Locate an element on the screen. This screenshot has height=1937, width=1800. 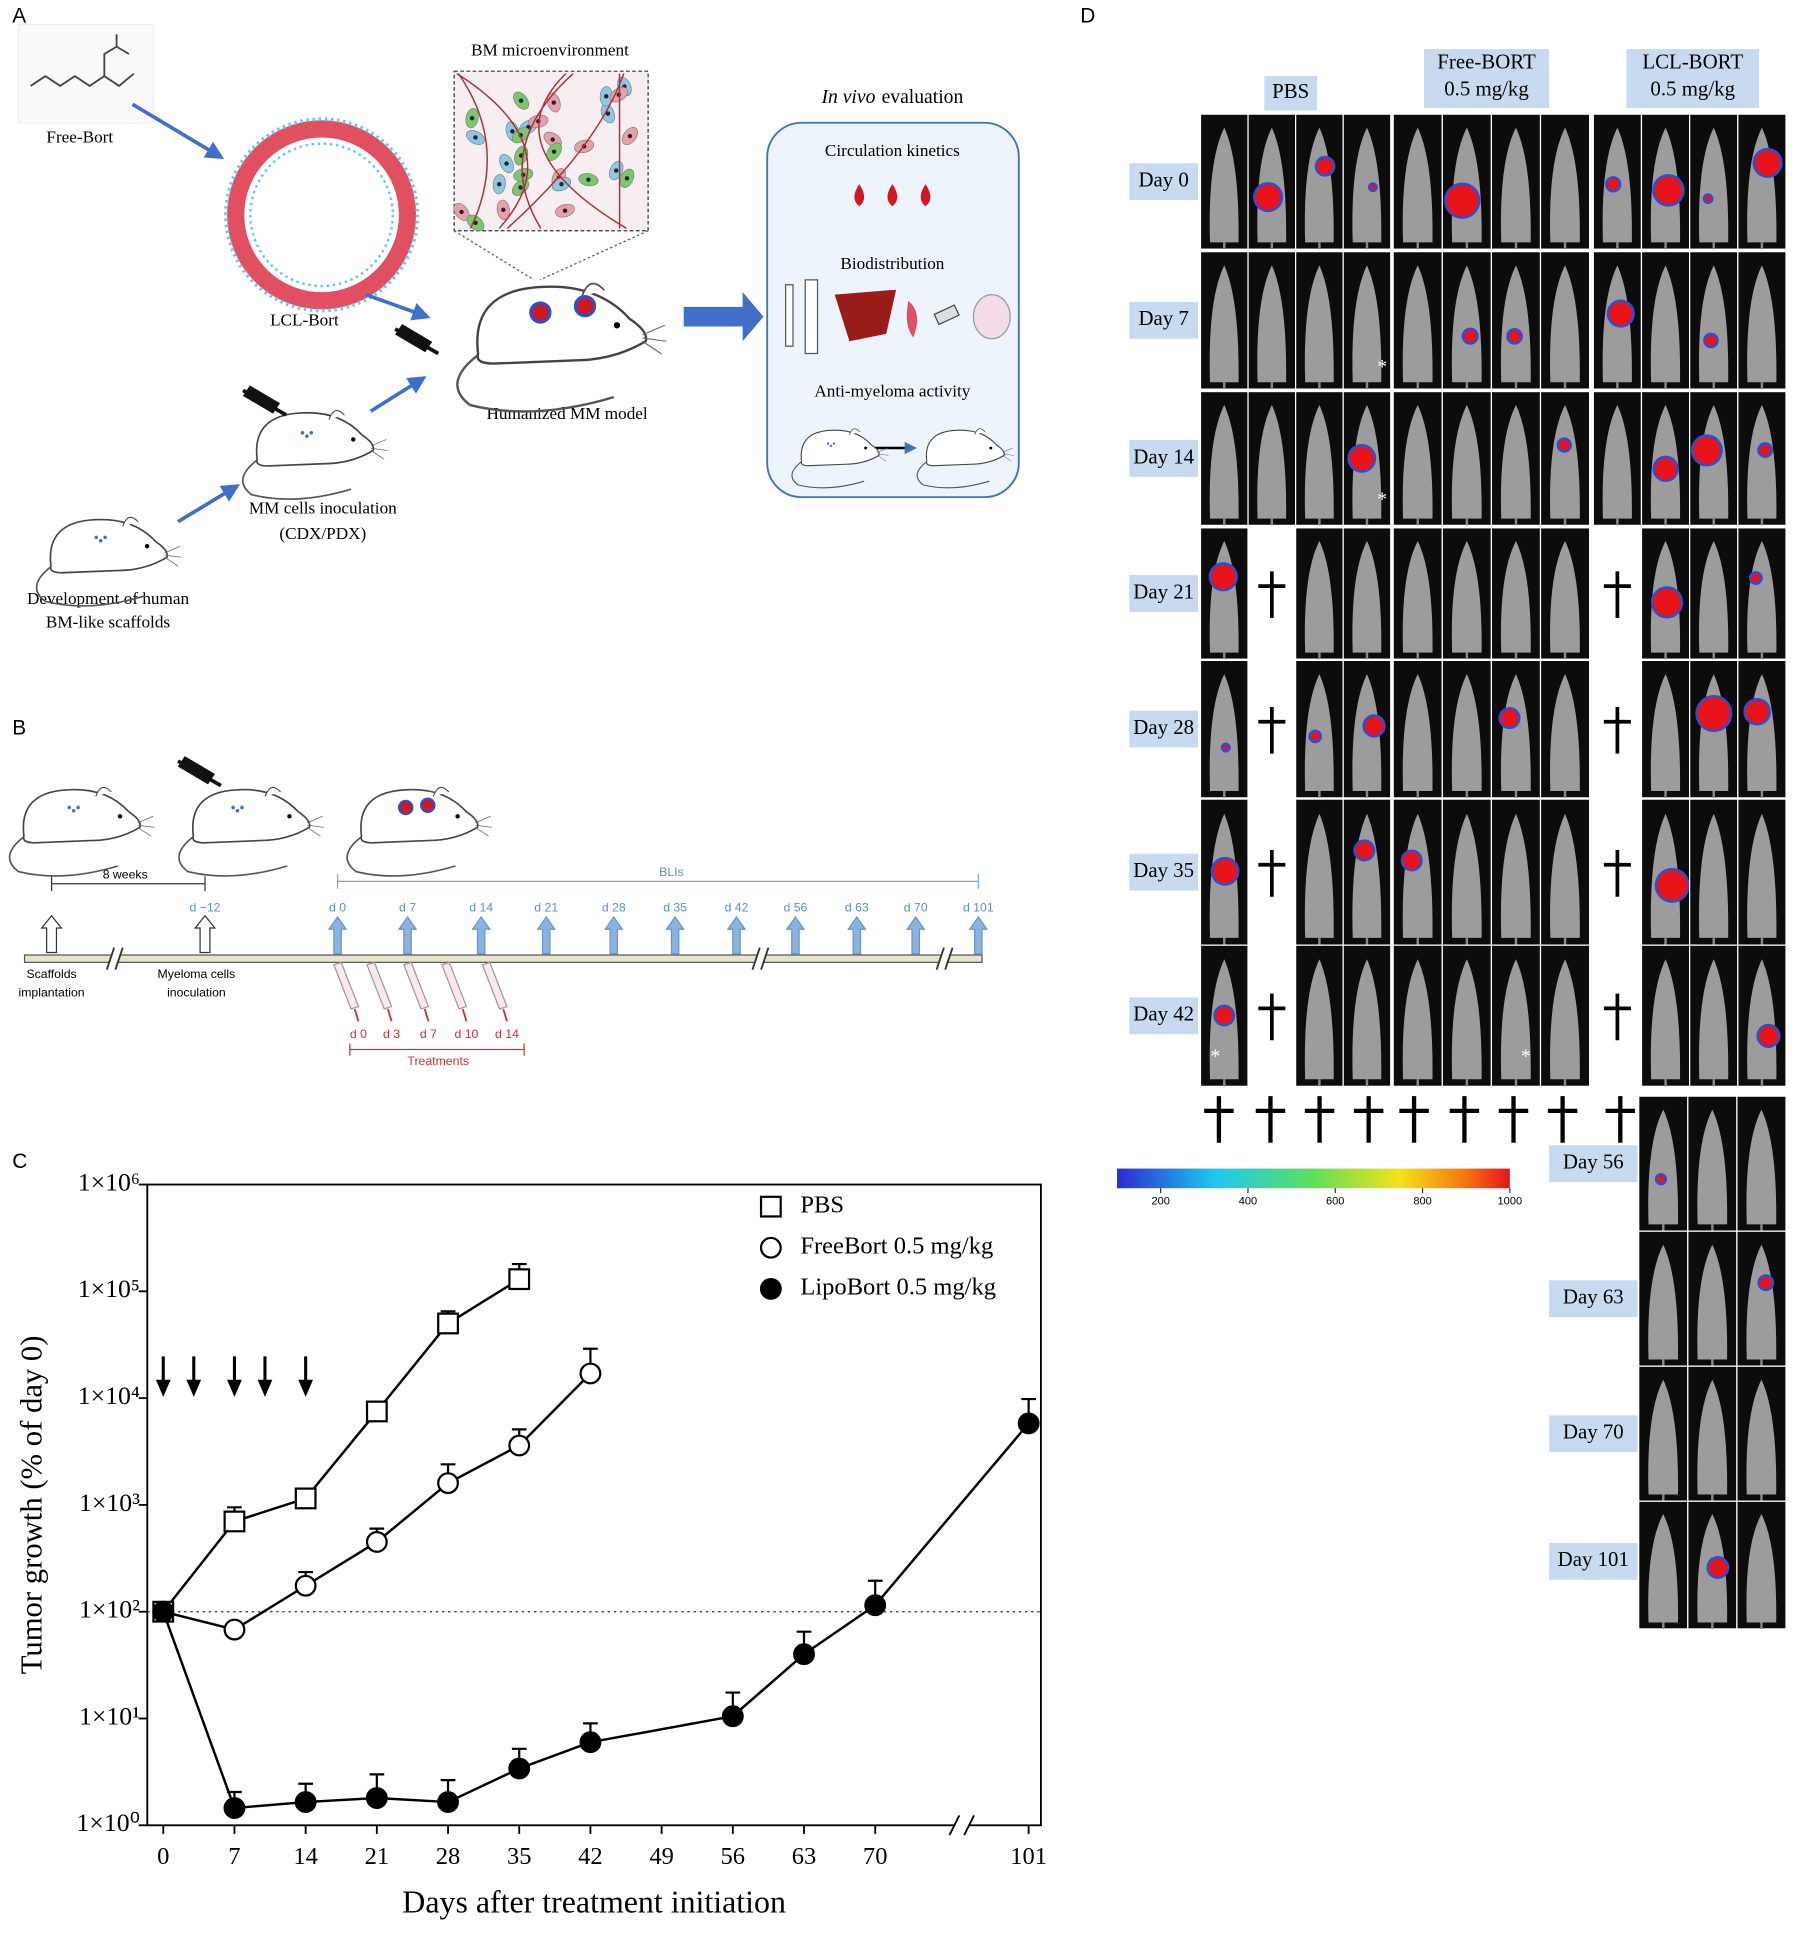
label: d −12 is located at coordinates (204, 908).